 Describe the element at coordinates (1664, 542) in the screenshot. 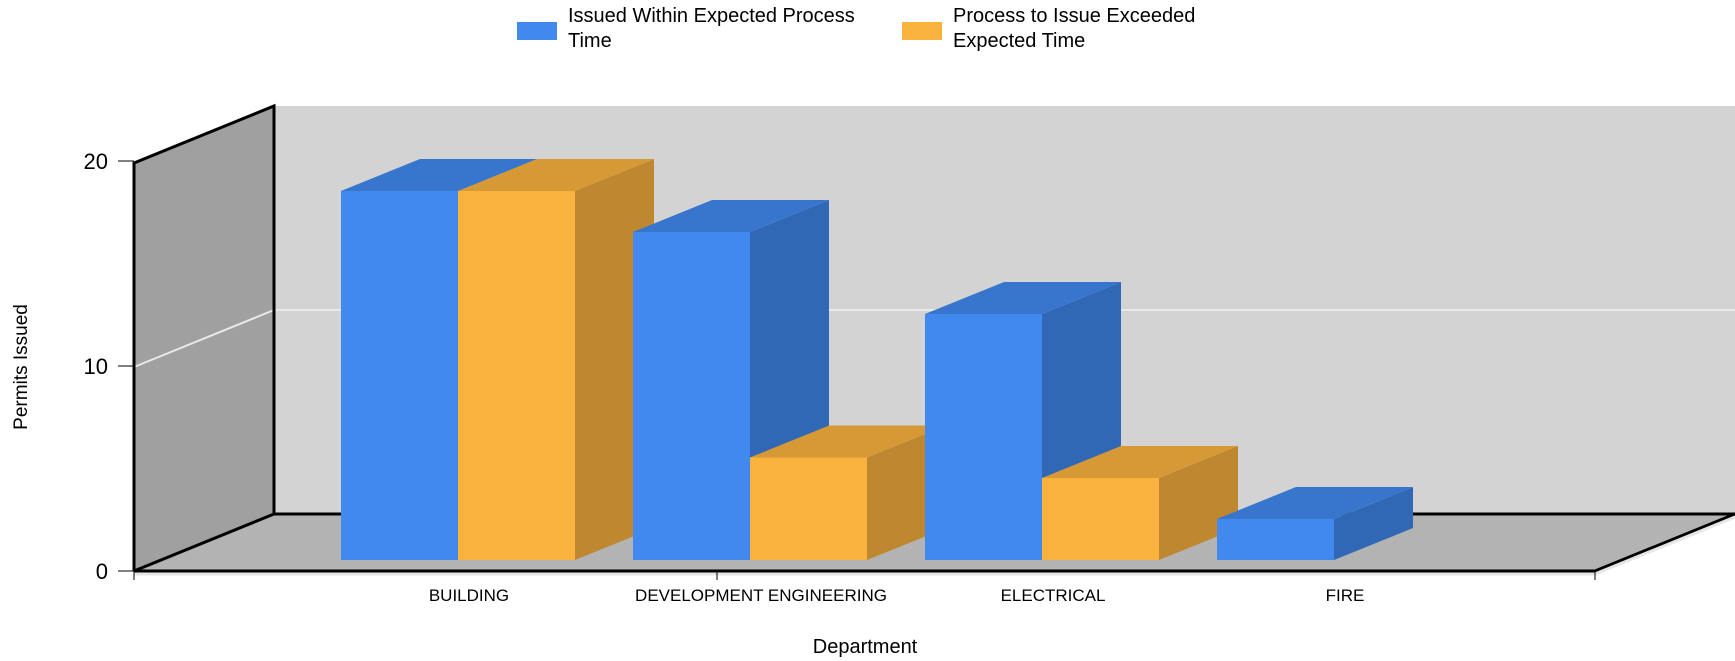

I see `floor-edge-right` at that location.